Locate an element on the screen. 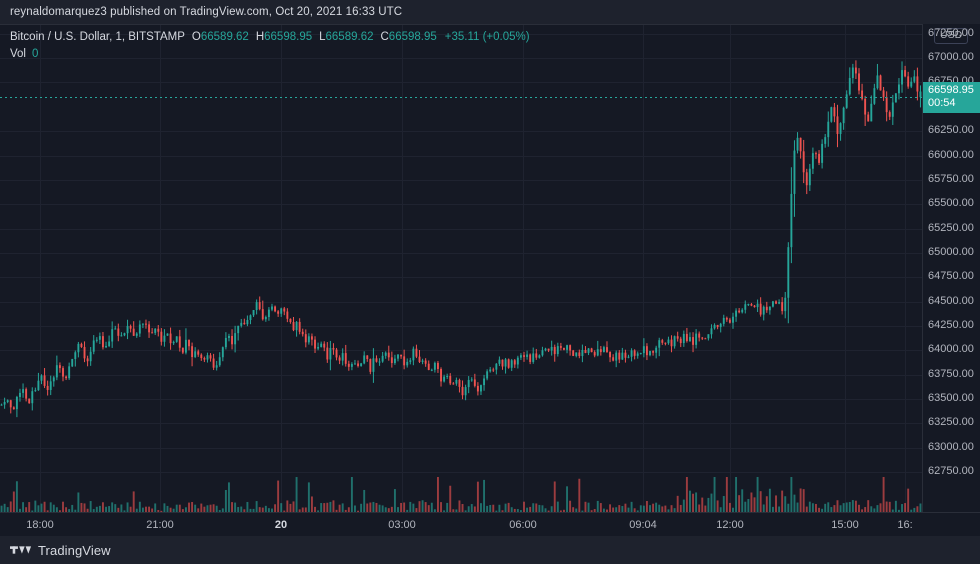 Image resolution: width=980 pixels, height=564 pixels. time-tick: 21:00 is located at coordinates (160, 525).